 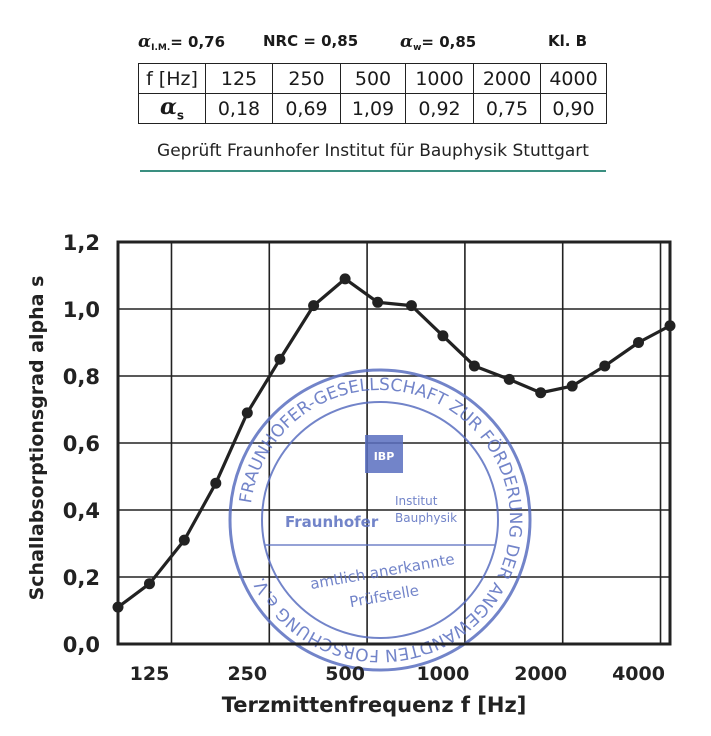 I want to click on table-cell: 0,18, so click(x=239, y=108).